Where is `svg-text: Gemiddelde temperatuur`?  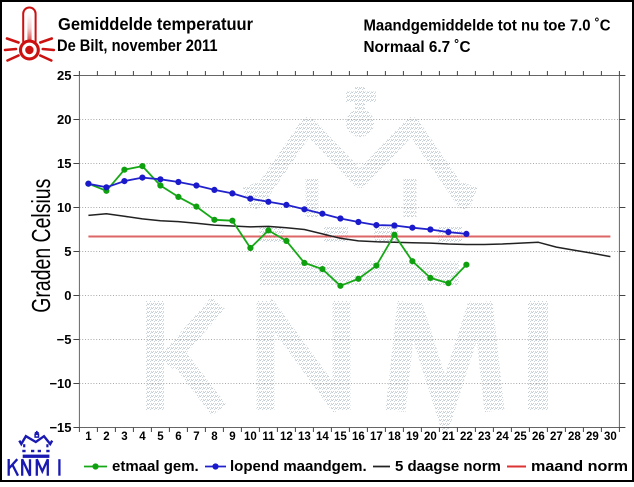
svg-text: Gemiddelde temperatuur is located at coordinates (155, 24).